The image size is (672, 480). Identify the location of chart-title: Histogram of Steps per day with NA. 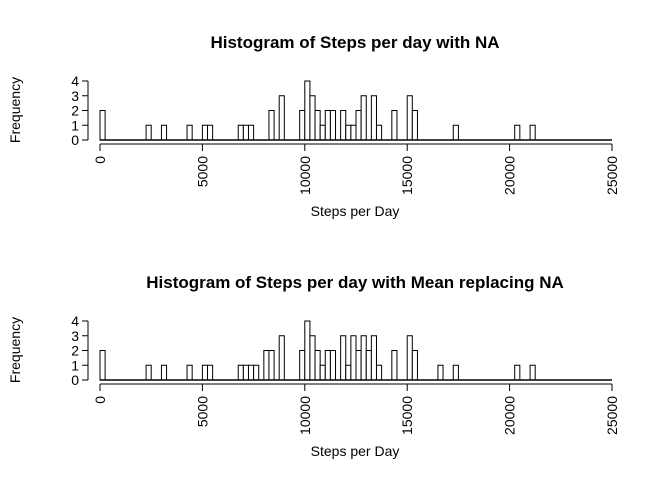
(354, 42).